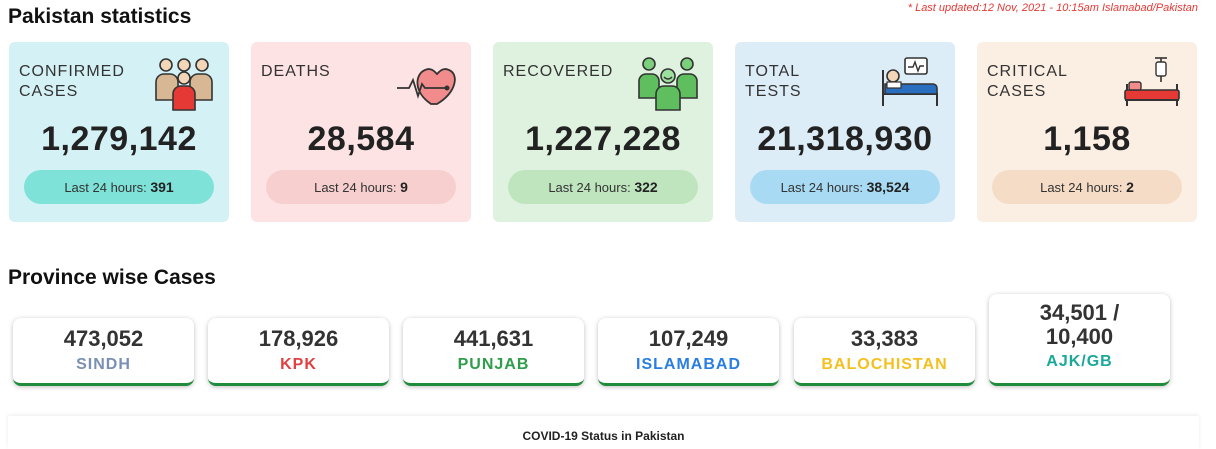 The height and width of the screenshot is (449, 1216). Describe the element at coordinates (1130, 187) in the screenshot. I see `pill-value: 2` at that location.